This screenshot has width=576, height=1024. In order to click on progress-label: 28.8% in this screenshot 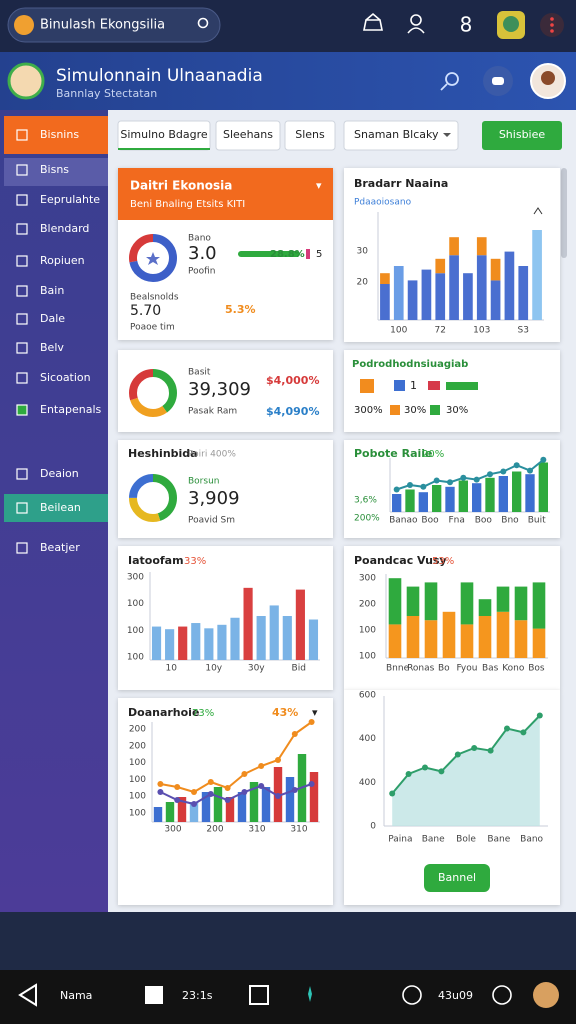, I will do `click(287, 254)`.